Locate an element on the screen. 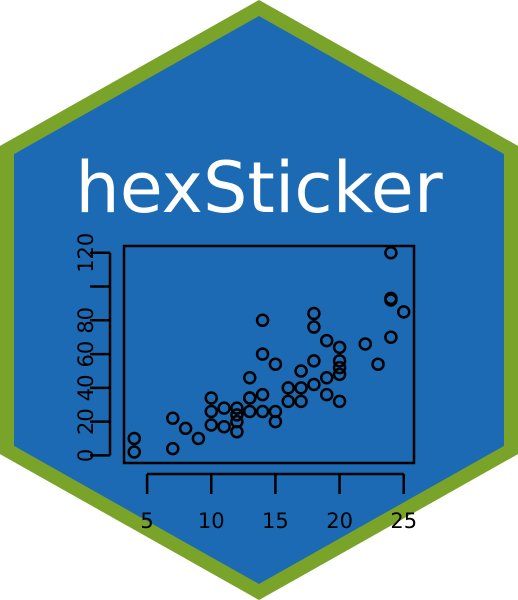 The height and width of the screenshot is (600, 518). x-tick-label: 20 is located at coordinates (339, 521).